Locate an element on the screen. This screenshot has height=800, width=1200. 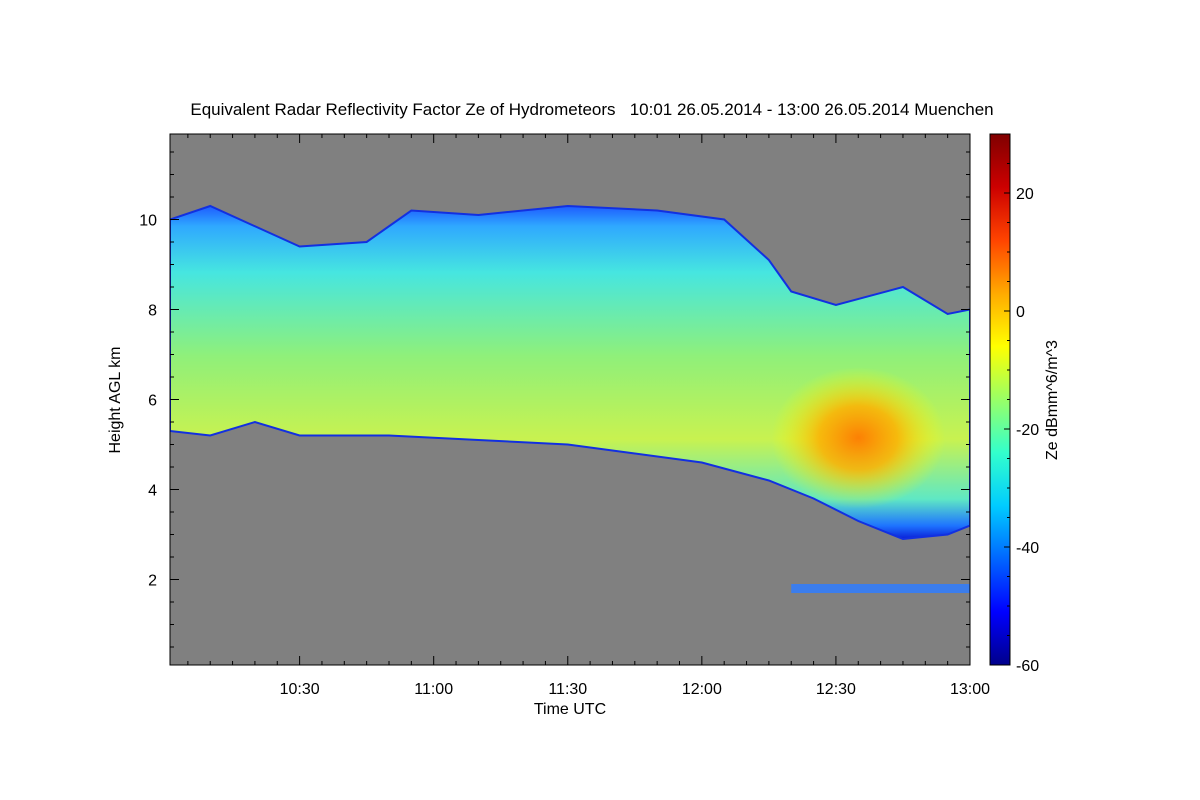
colorbar-tick-label: -20 is located at coordinates (1027, 430).